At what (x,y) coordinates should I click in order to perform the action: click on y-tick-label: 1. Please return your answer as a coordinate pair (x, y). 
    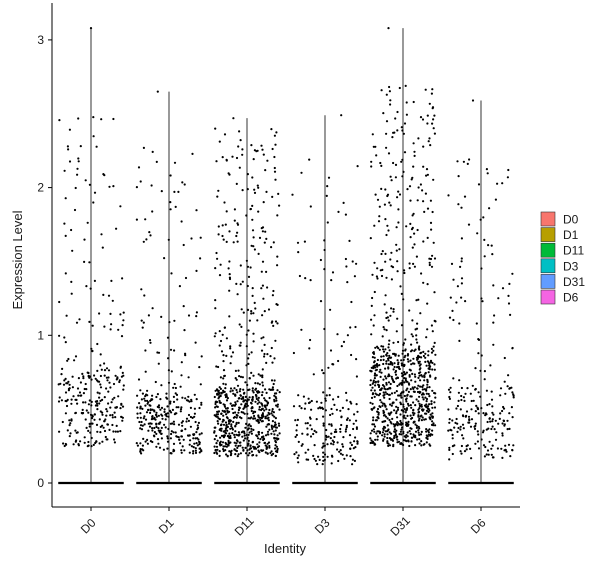
    Looking at the image, I should click on (40, 335).